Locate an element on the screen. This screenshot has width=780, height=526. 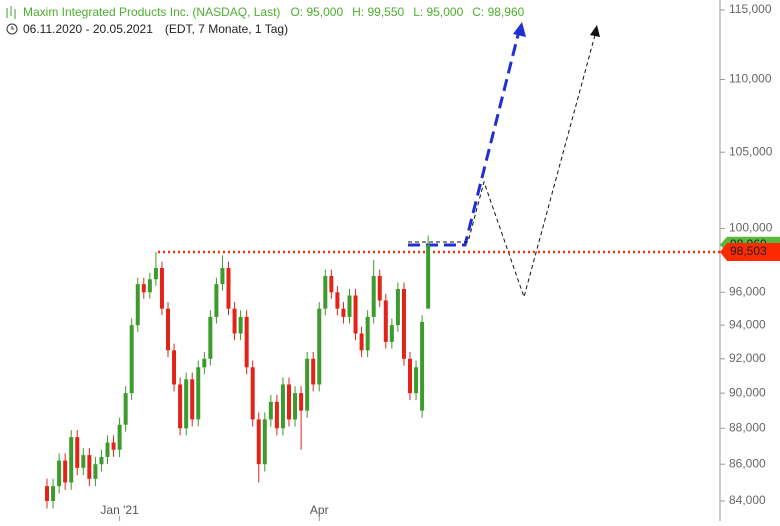
y-tick-label: 94,000 is located at coordinates (747, 324).